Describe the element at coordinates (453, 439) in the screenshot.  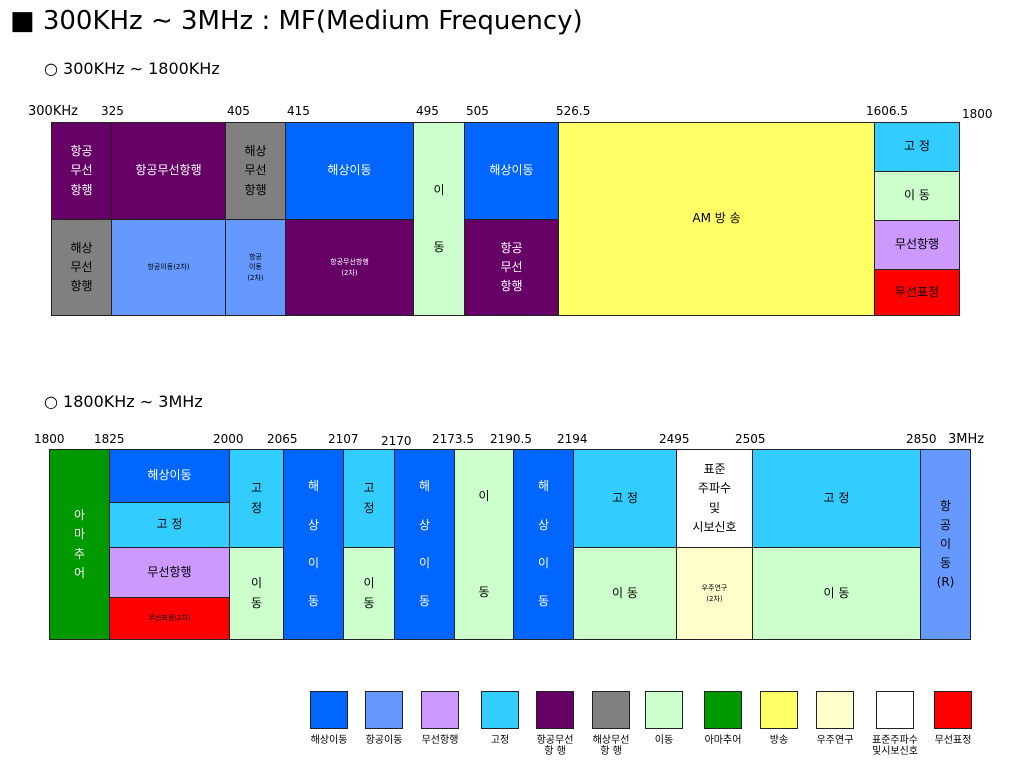
I see `tick-label: 2173.5` at that location.